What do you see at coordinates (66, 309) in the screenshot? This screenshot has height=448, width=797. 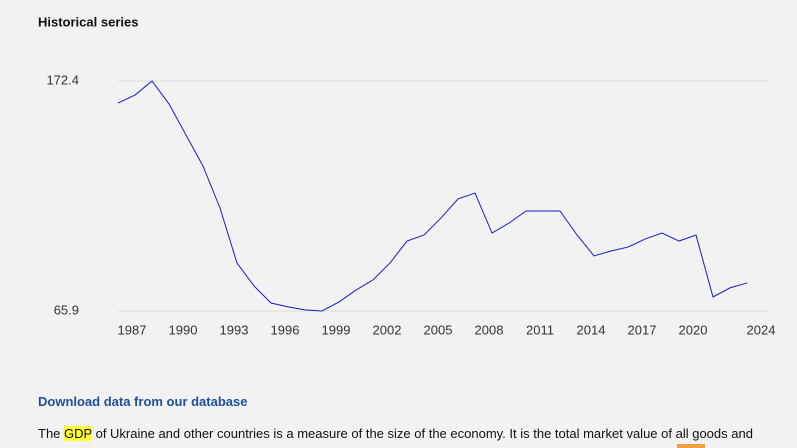 I see `y-tick-label: 65.9` at bounding box center [66, 309].